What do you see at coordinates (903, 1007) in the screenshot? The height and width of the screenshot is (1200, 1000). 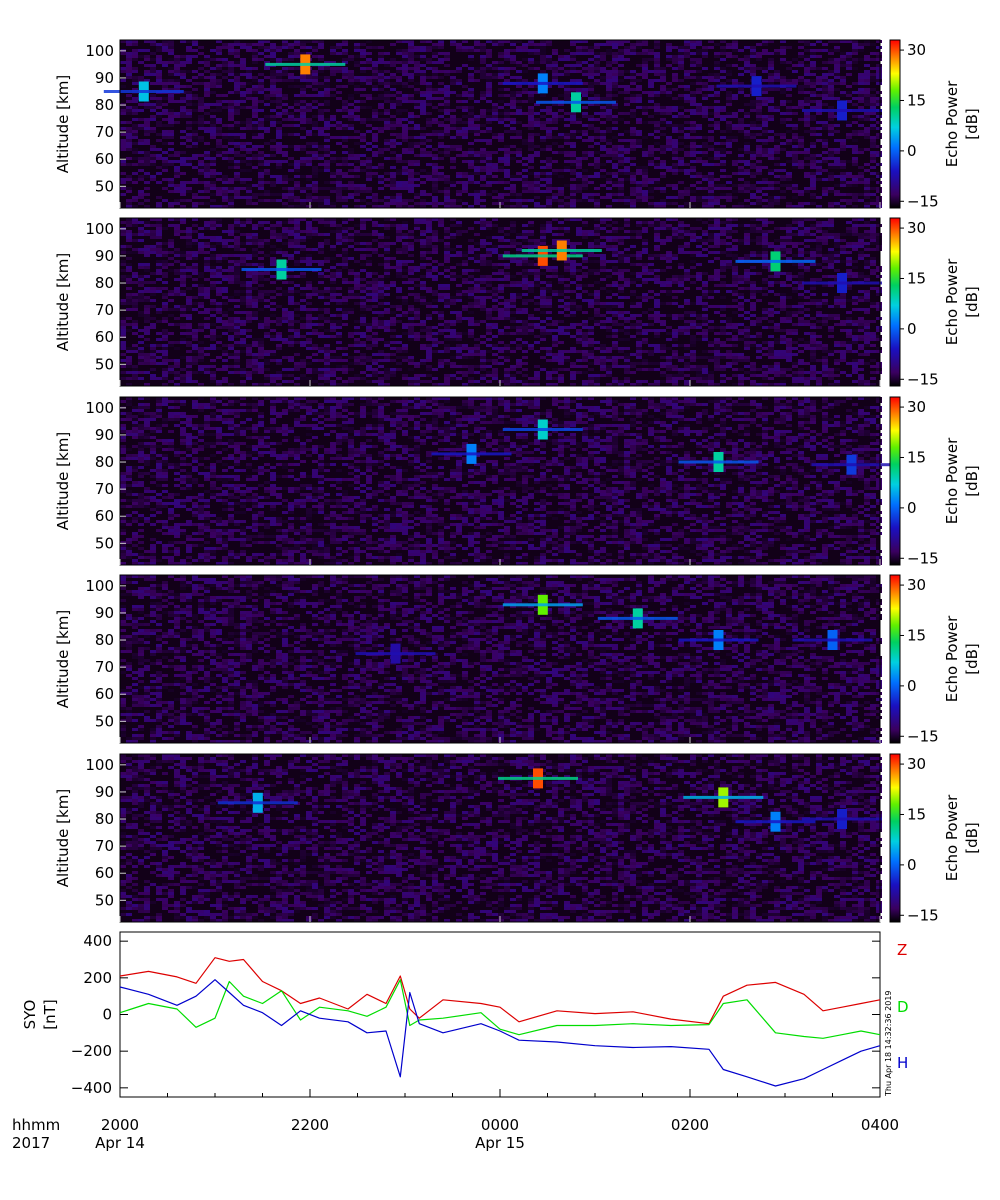 I see `legend-label-D: D` at bounding box center [903, 1007].